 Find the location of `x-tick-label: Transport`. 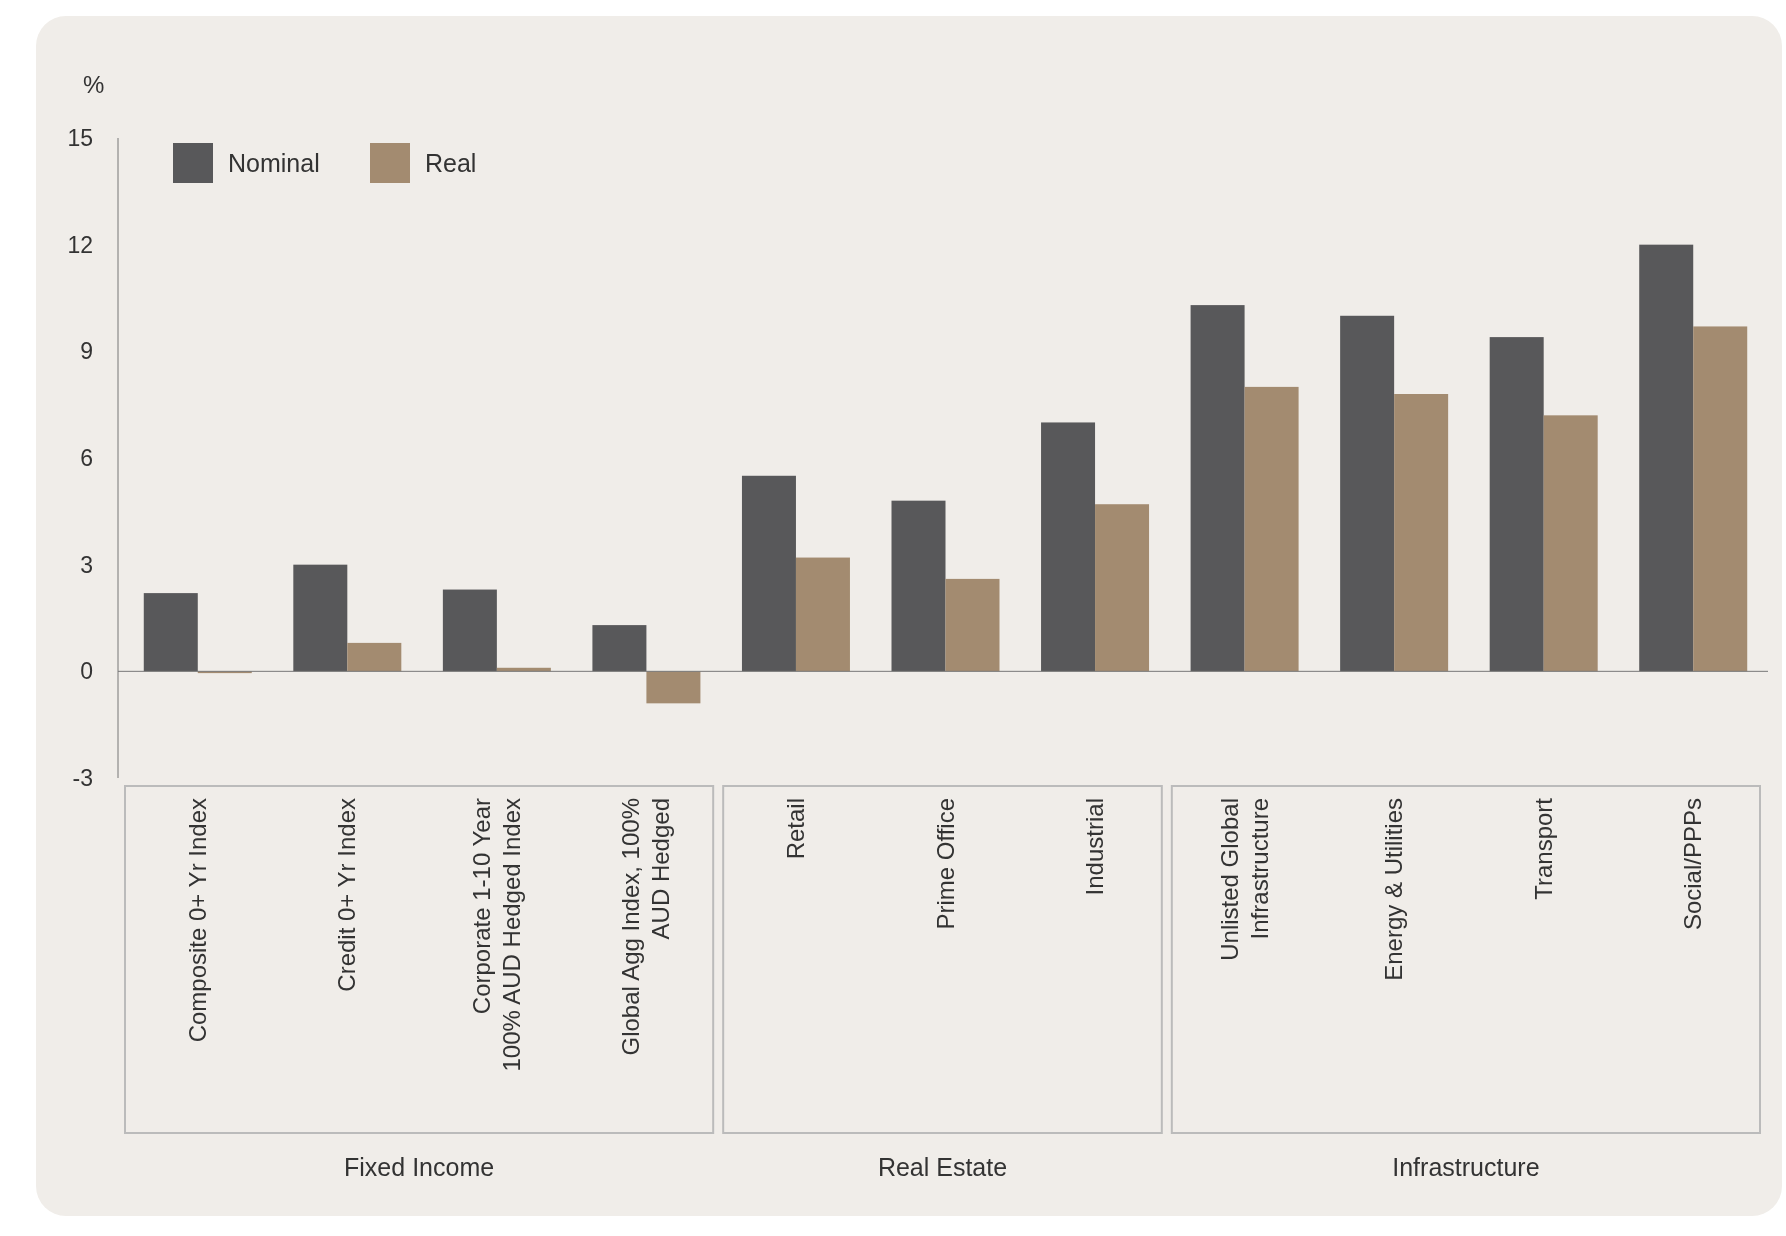

x-tick-label: Transport is located at coordinates (1543, 848).